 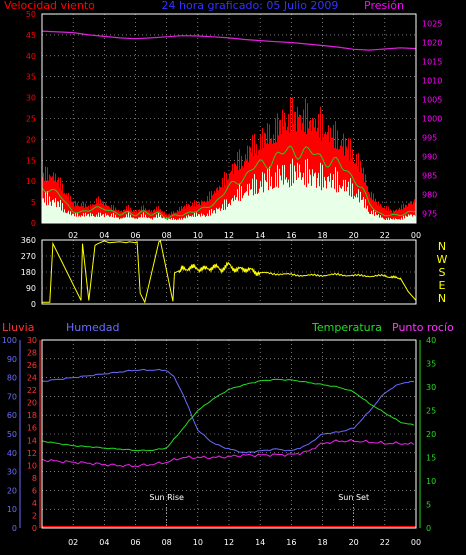 I want to click on humidity-tick-label: 10, so click(x=12, y=509).